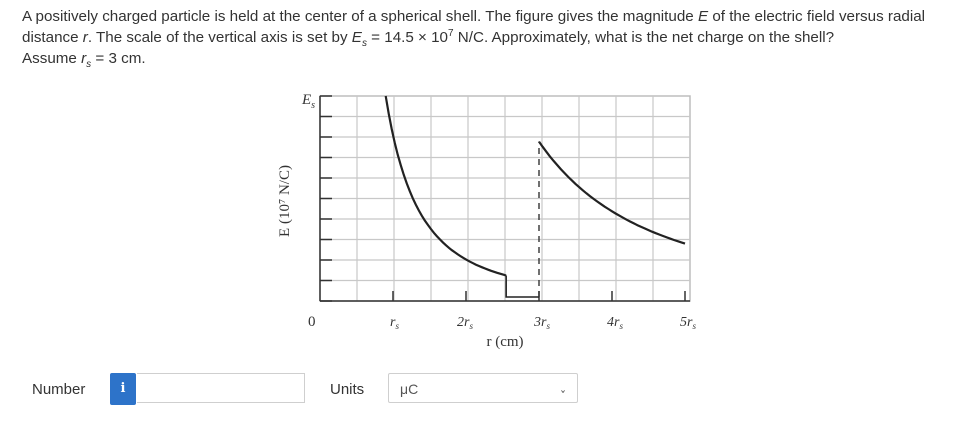  I want to click on field-drop-line, so click(522, 286).